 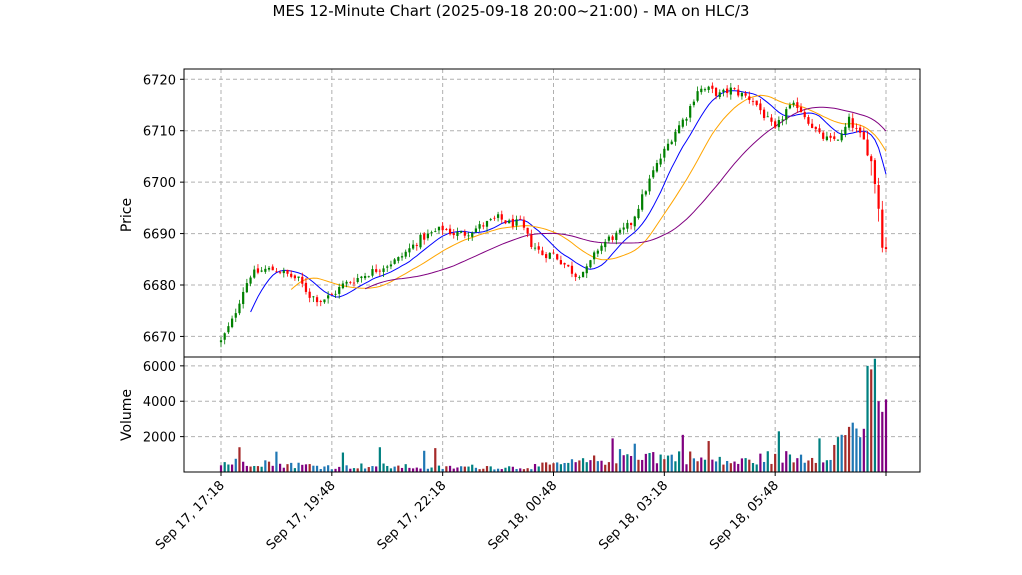 What do you see at coordinates (163, 209) in the screenshot?
I see `price-y-axis: 6670 6680 6690 6700 6710 6720` at bounding box center [163, 209].